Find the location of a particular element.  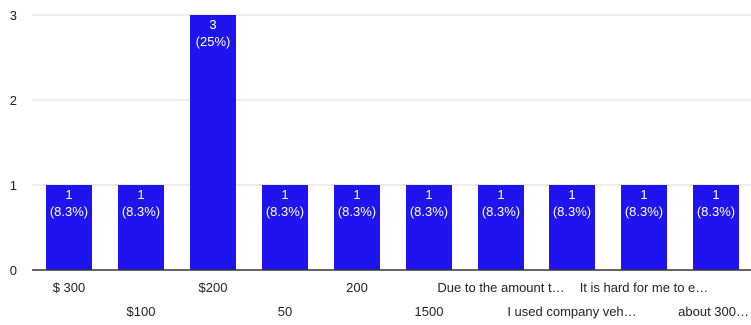

bar-percent-label: (25%) is located at coordinates (213, 41).